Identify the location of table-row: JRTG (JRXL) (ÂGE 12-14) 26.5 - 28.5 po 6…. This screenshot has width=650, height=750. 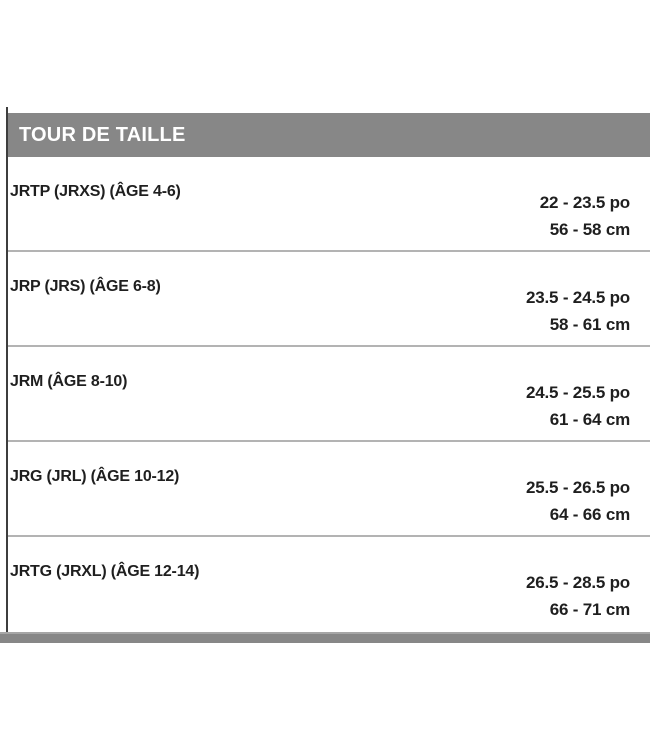
(329, 584).